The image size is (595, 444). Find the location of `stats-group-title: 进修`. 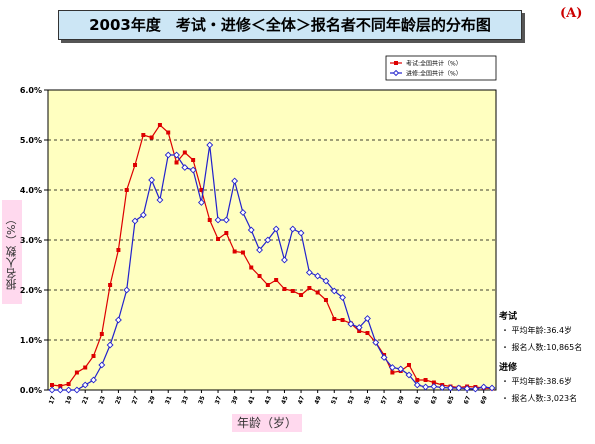

stats-group-title: 进修 is located at coordinates (508, 368).